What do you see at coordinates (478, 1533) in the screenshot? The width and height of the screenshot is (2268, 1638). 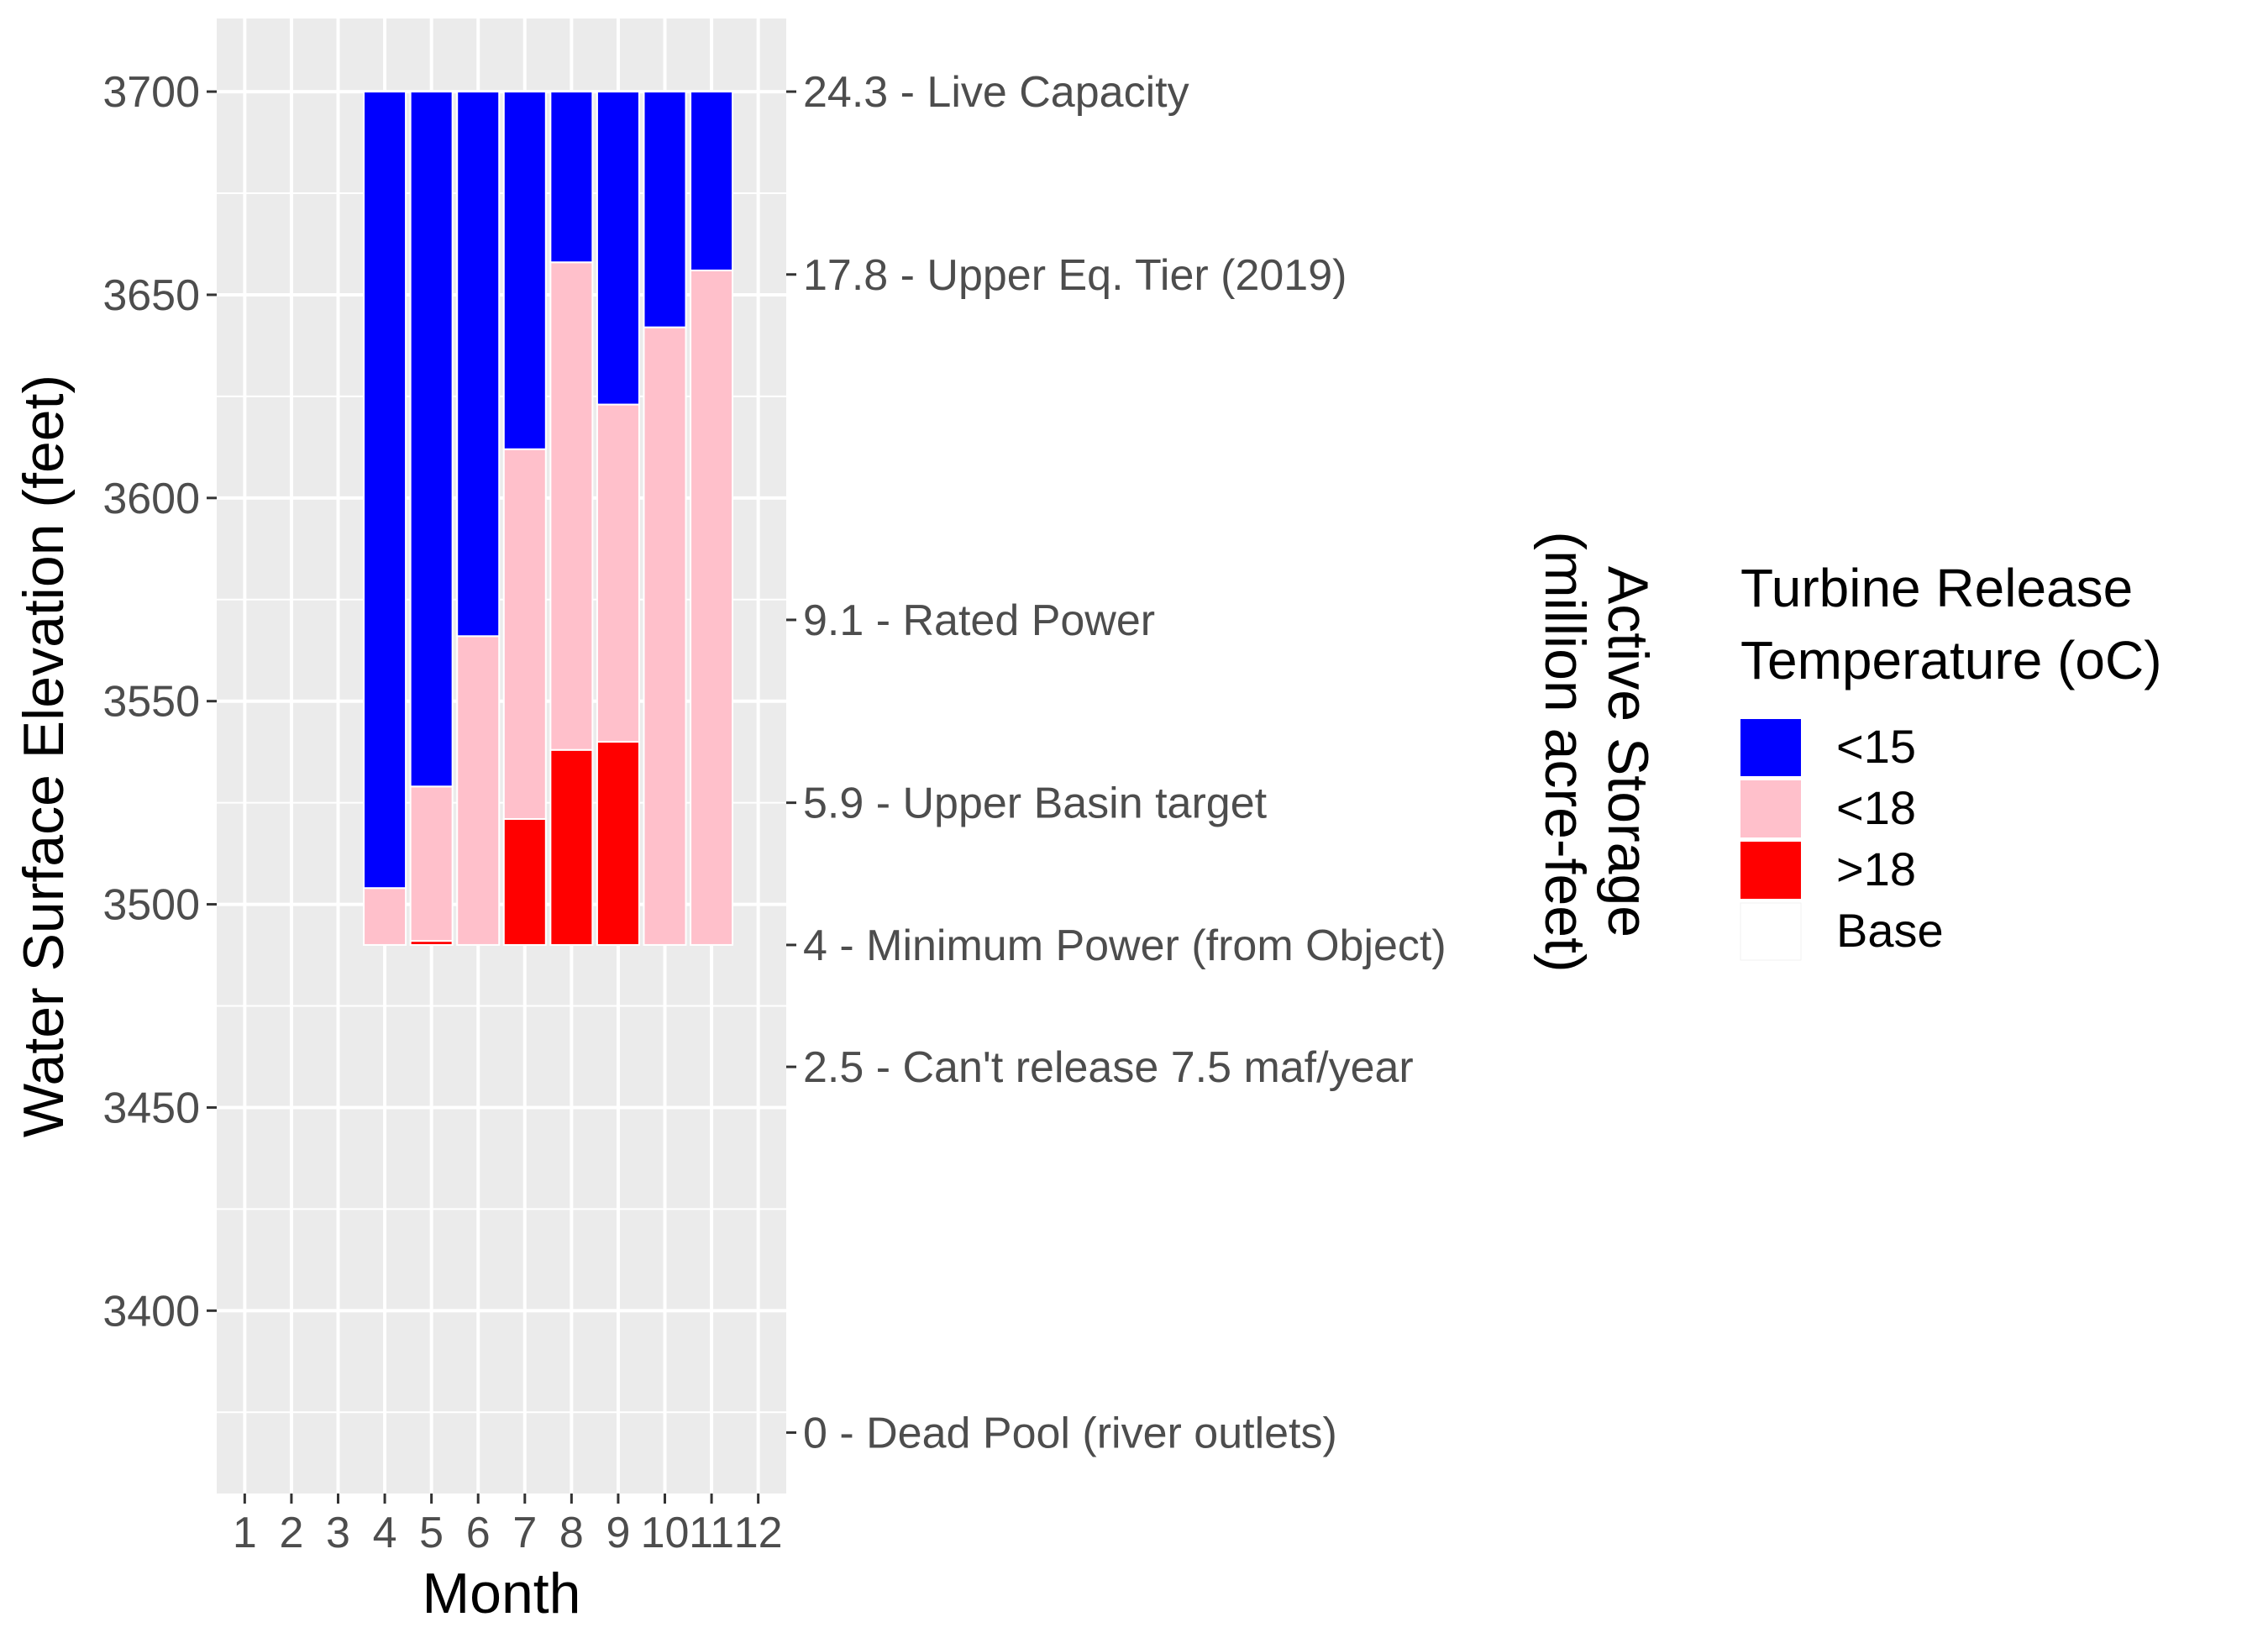 I see `x-tick-label: 6` at bounding box center [478, 1533].